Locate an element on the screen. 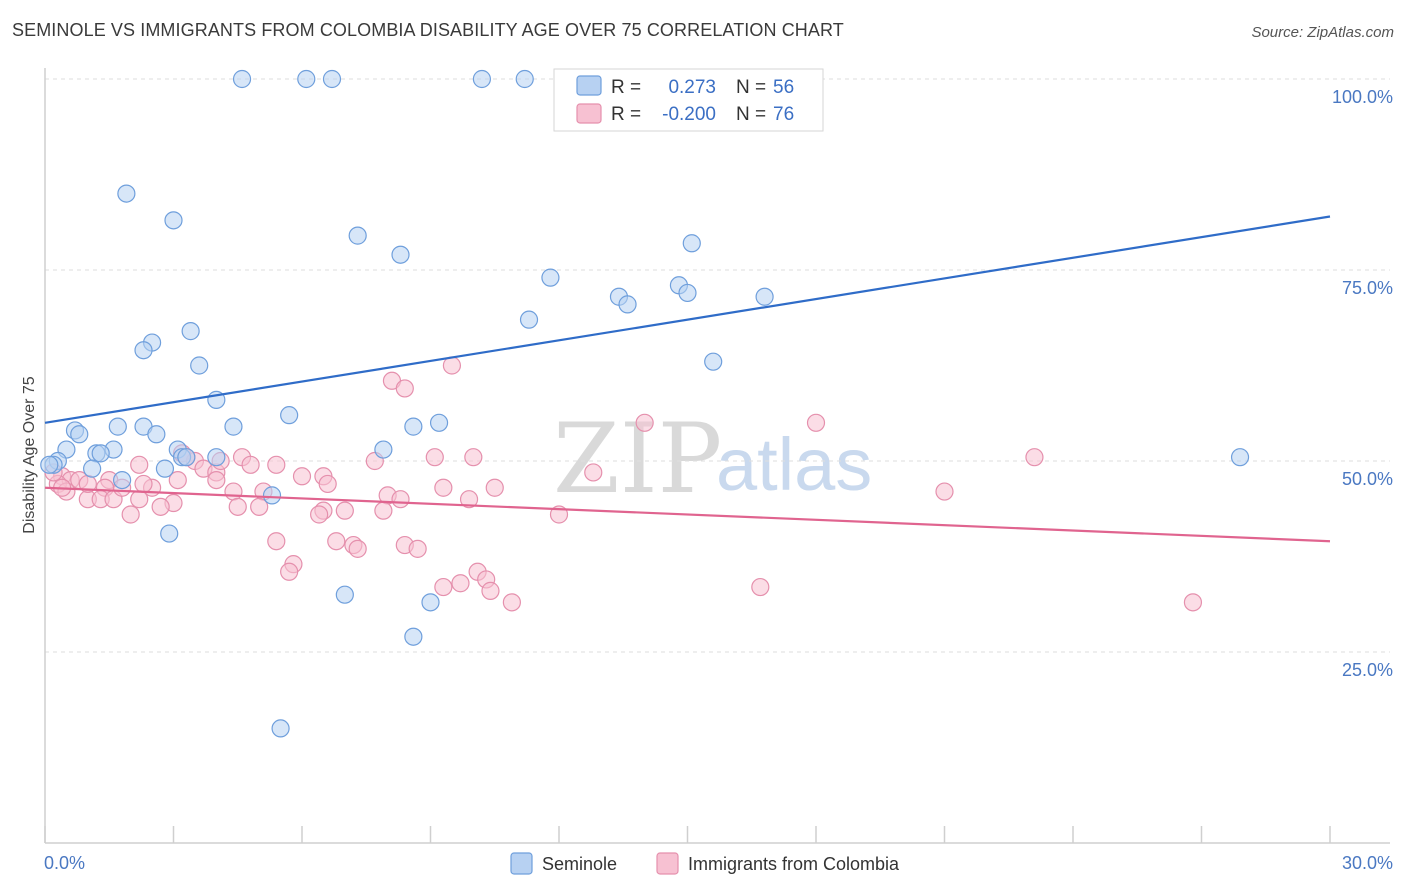 The width and height of the screenshot is (1406, 892). y-axis-label: Disability Age Over 75 is located at coordinates (29, 455).